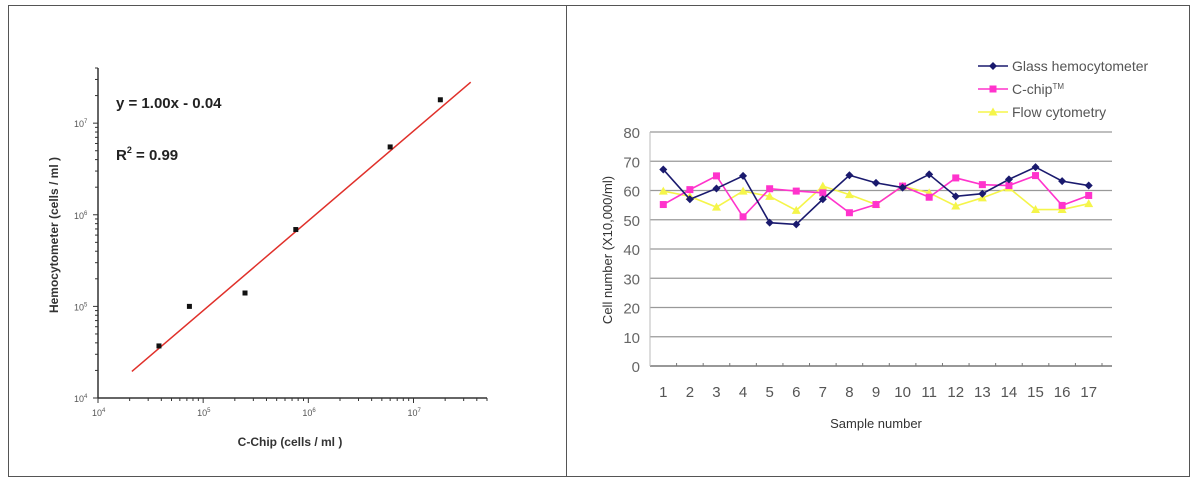  What do you see at coordinates (1038, 89) in the screenshot?
I see `legend-entry: C-chipTM` at bounding box center [1038, 89].